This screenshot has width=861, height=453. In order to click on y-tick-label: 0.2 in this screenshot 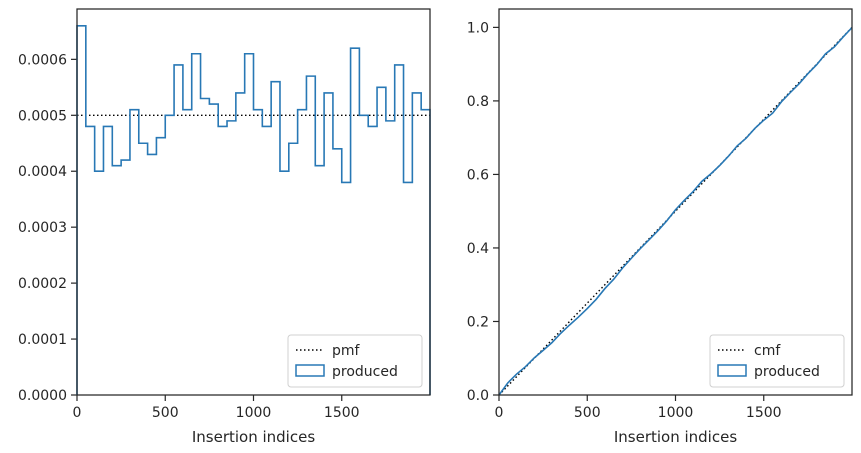, I will do `click(478, 322)`.